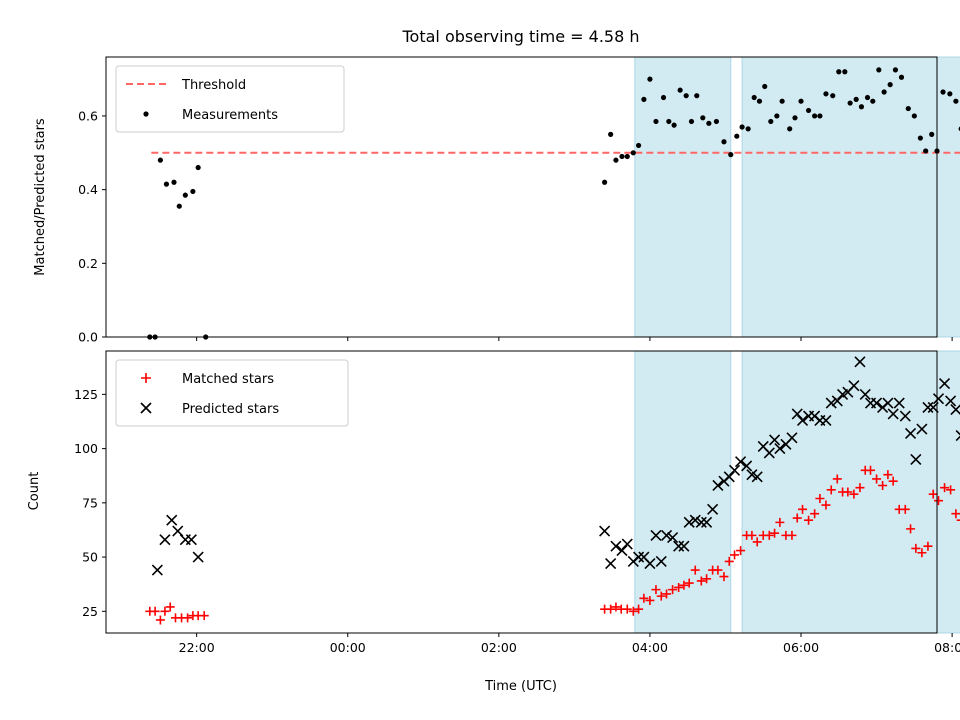  Describe the element at coordinates (34, 491) in the screenshot. I see `bottom-y-axis-label: Count` at that location.